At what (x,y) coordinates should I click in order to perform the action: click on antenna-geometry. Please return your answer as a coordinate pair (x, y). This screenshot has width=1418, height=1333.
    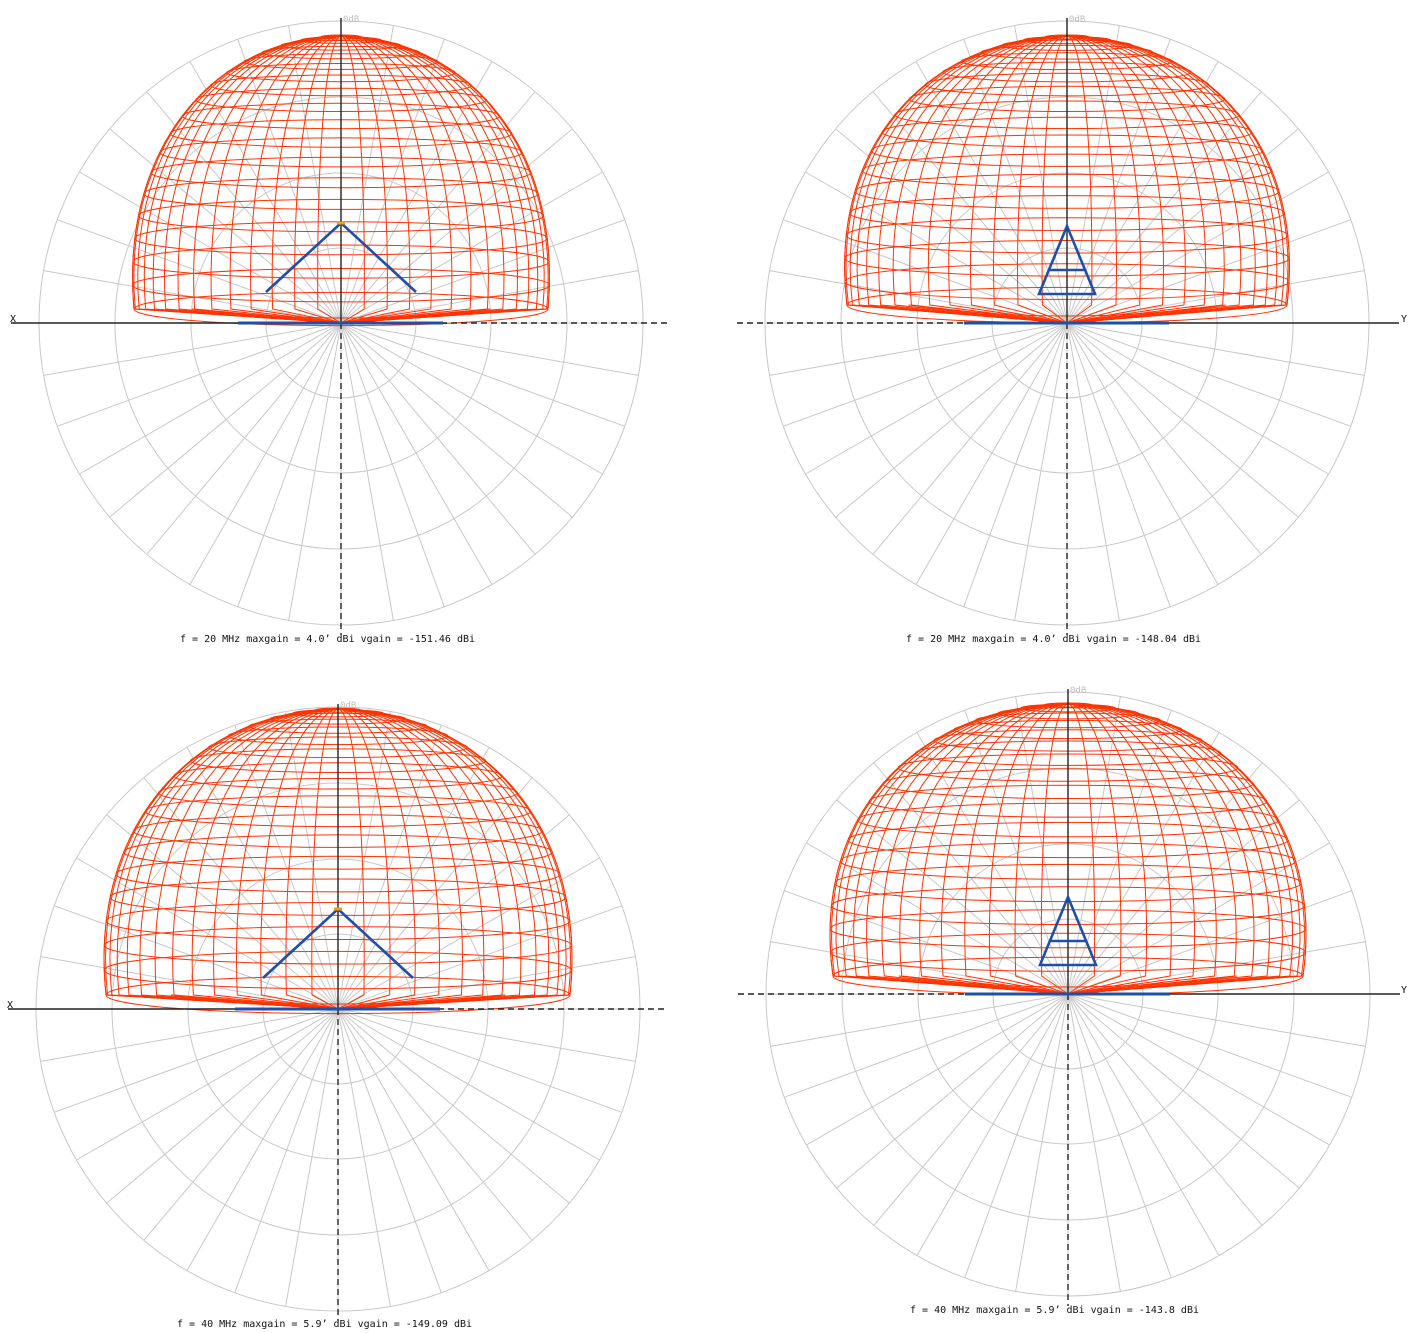
    Looking at the image, I should click on (1066, 273).